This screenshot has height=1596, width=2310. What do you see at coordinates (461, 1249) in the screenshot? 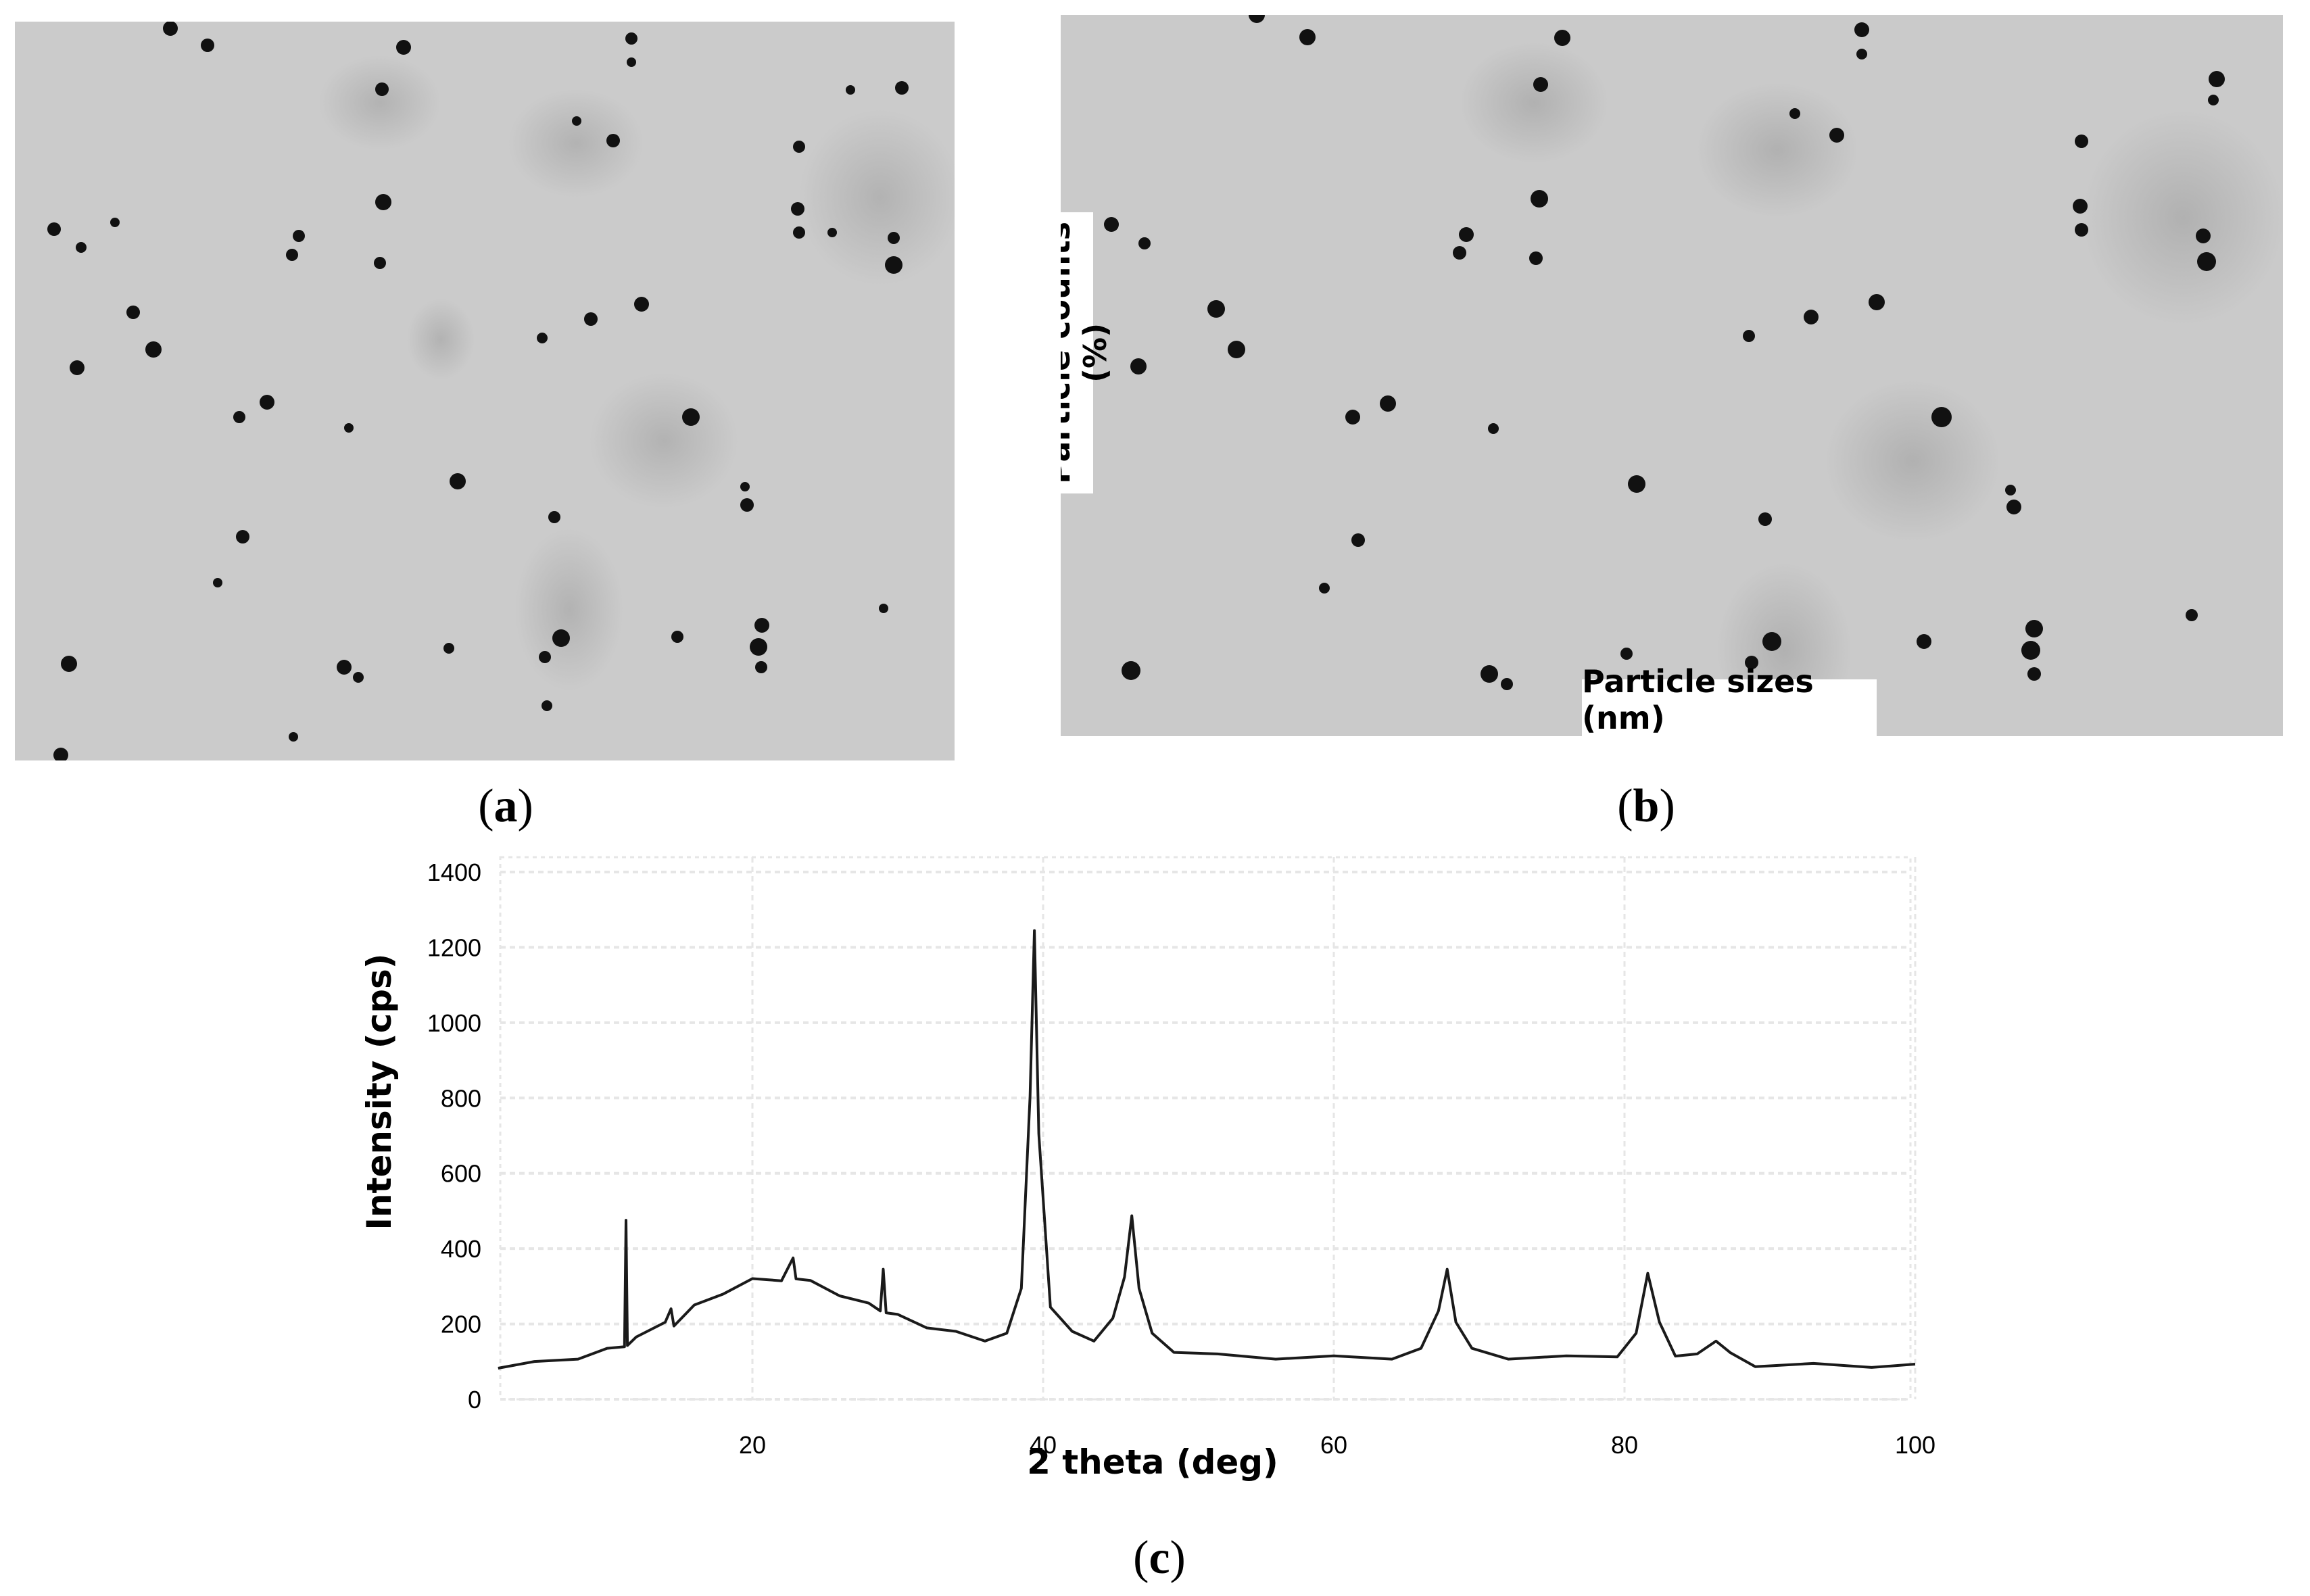
I see `y-tick-label: 400` at bounding box center [461, 1249].